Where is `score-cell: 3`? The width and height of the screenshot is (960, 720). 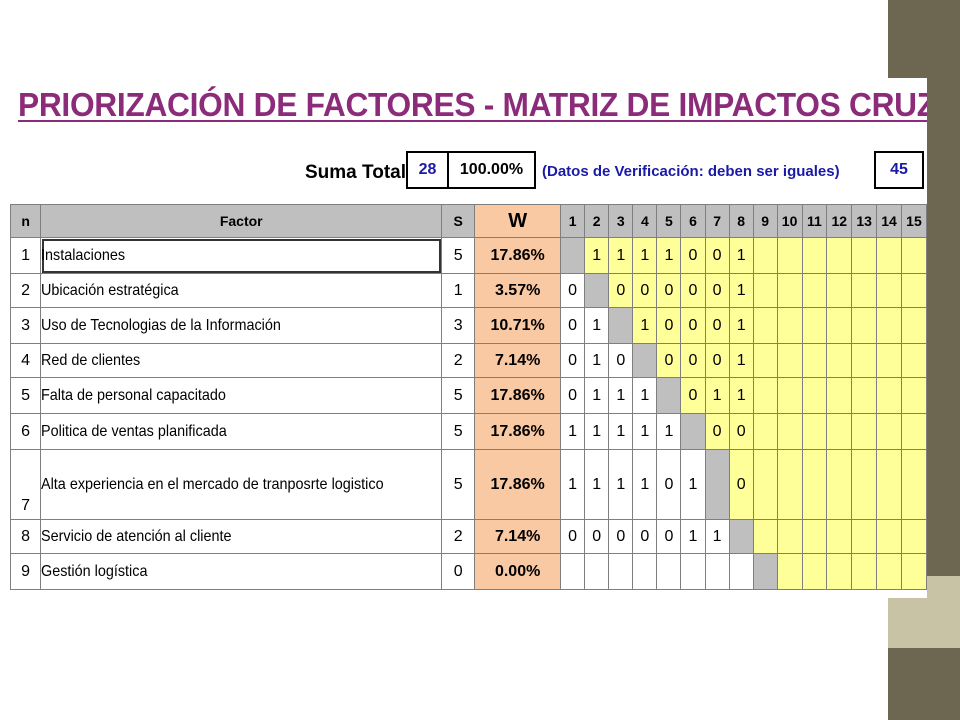 score-cell: 3 is located at coordinates (458, 325).